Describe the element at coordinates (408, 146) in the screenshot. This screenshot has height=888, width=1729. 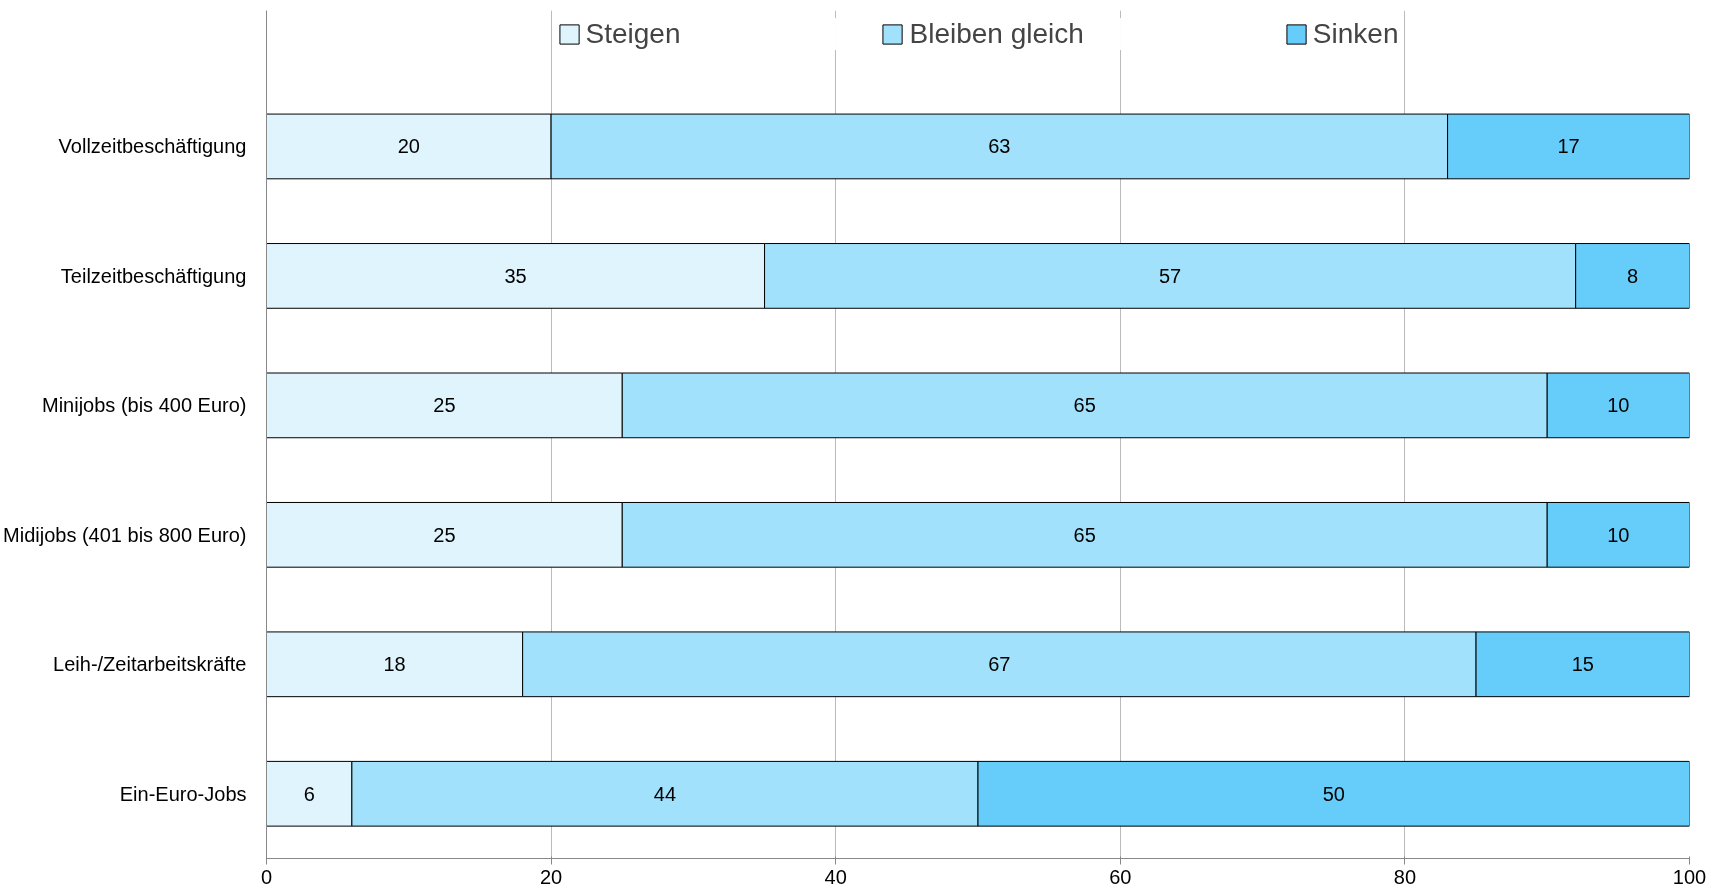
I see `data-label: 20` at that location.